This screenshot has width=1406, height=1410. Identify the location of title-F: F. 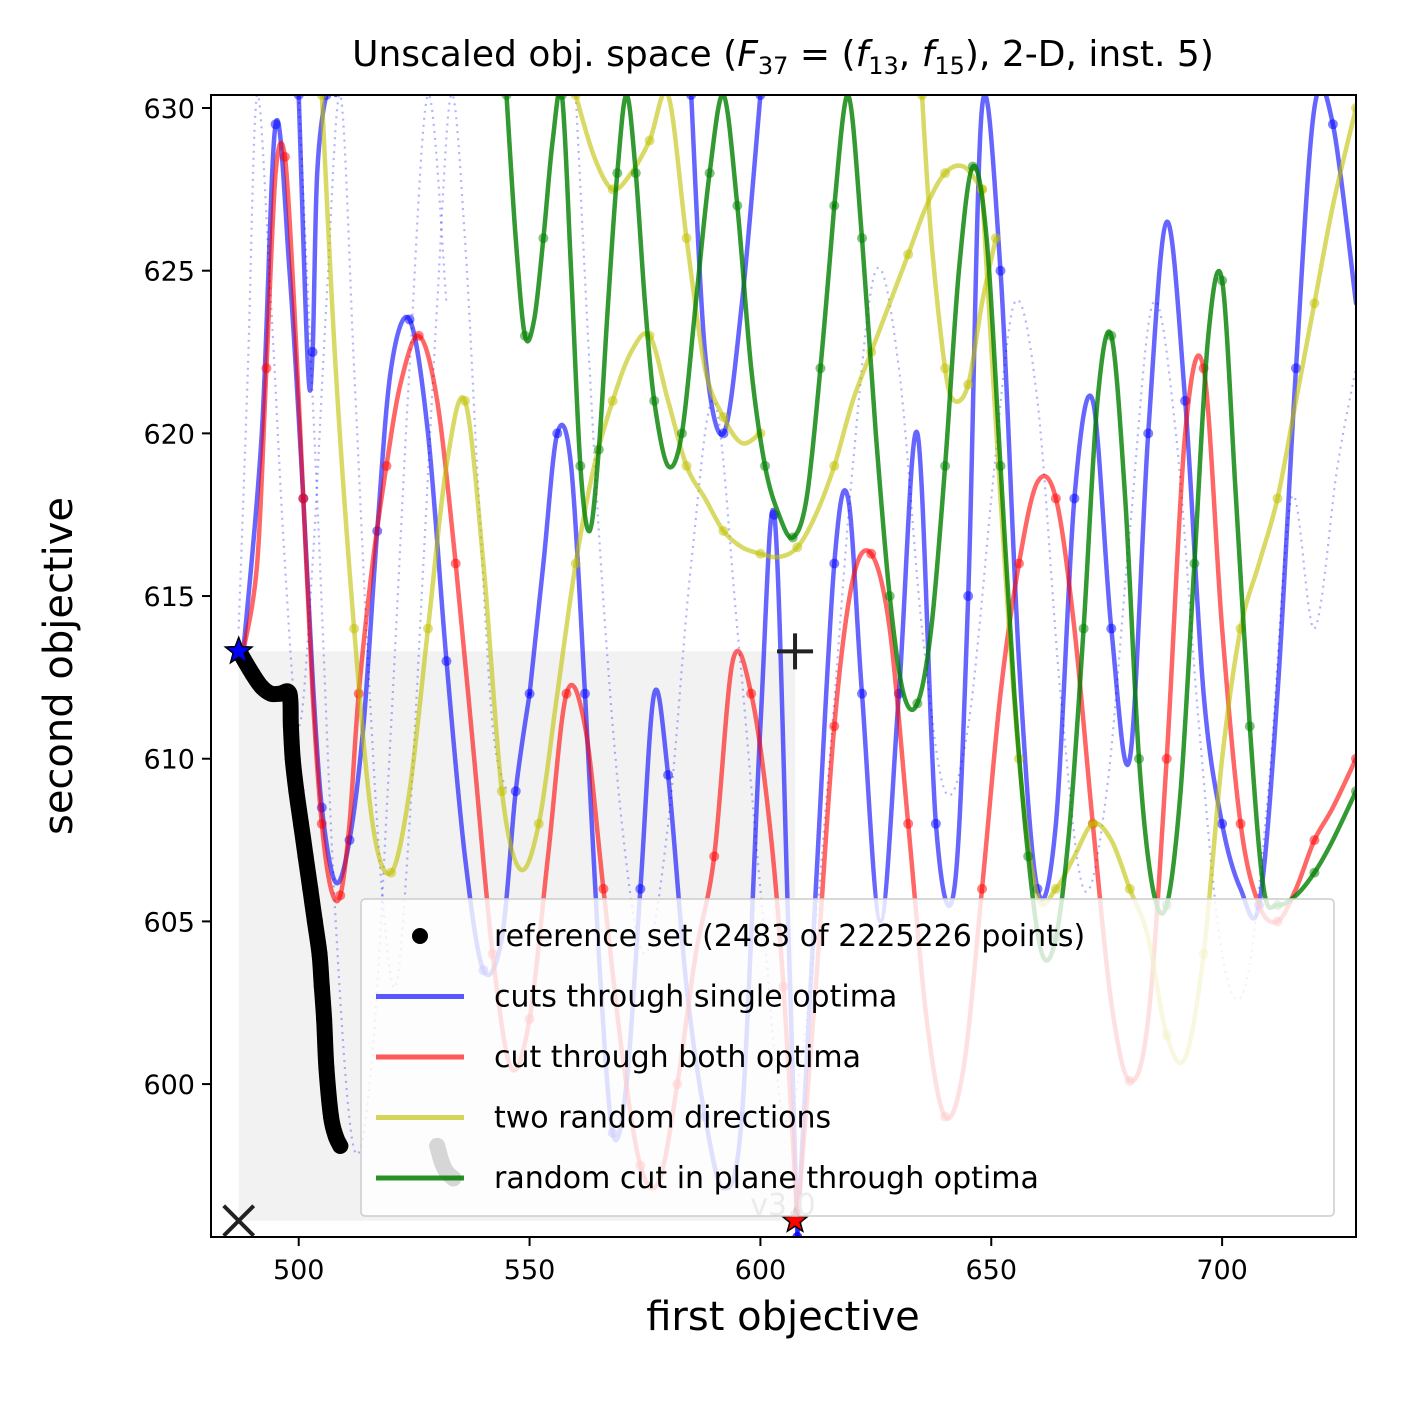
(748, 54).